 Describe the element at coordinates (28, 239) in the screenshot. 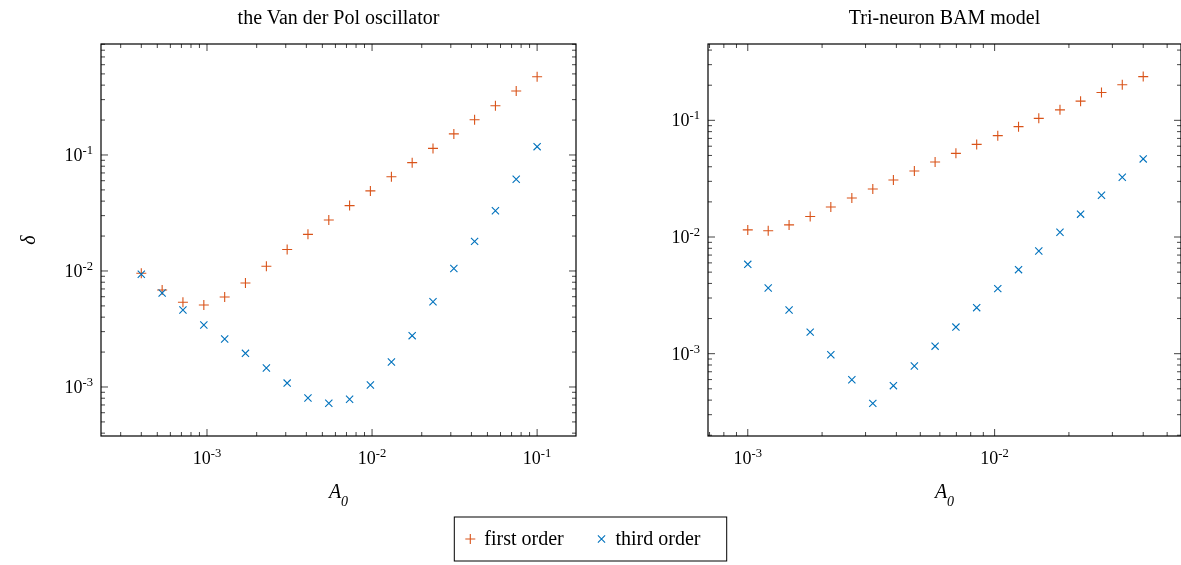

I see `y-axis-title: δ` at that location.